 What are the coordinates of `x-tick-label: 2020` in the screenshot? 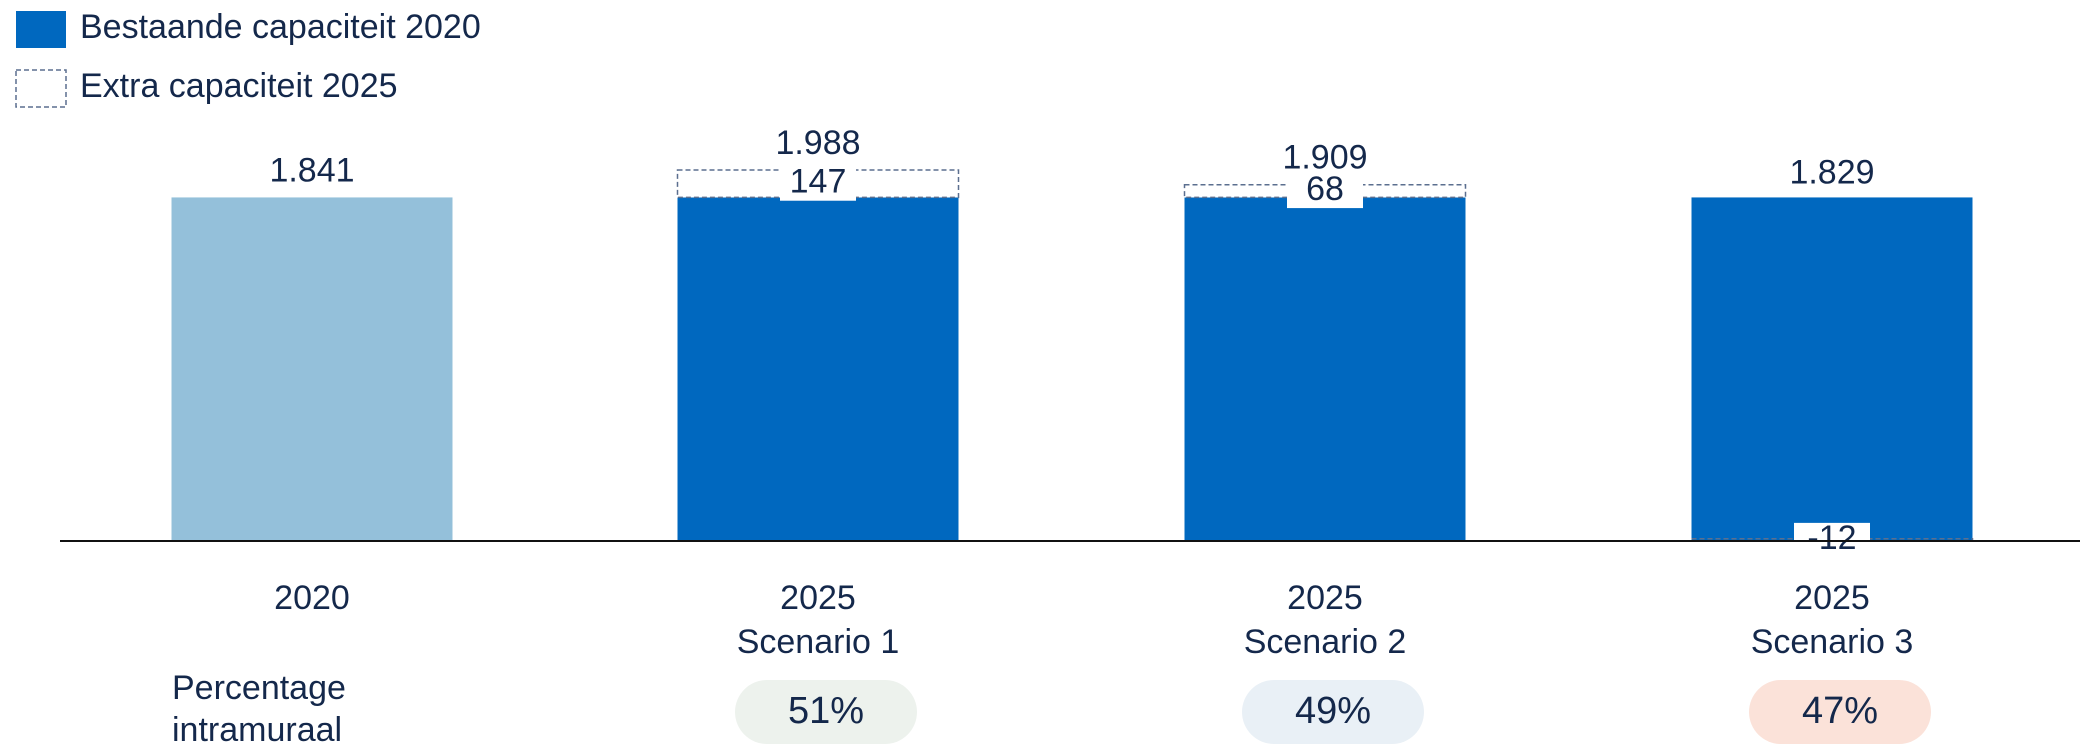 It's located at (312, 598).